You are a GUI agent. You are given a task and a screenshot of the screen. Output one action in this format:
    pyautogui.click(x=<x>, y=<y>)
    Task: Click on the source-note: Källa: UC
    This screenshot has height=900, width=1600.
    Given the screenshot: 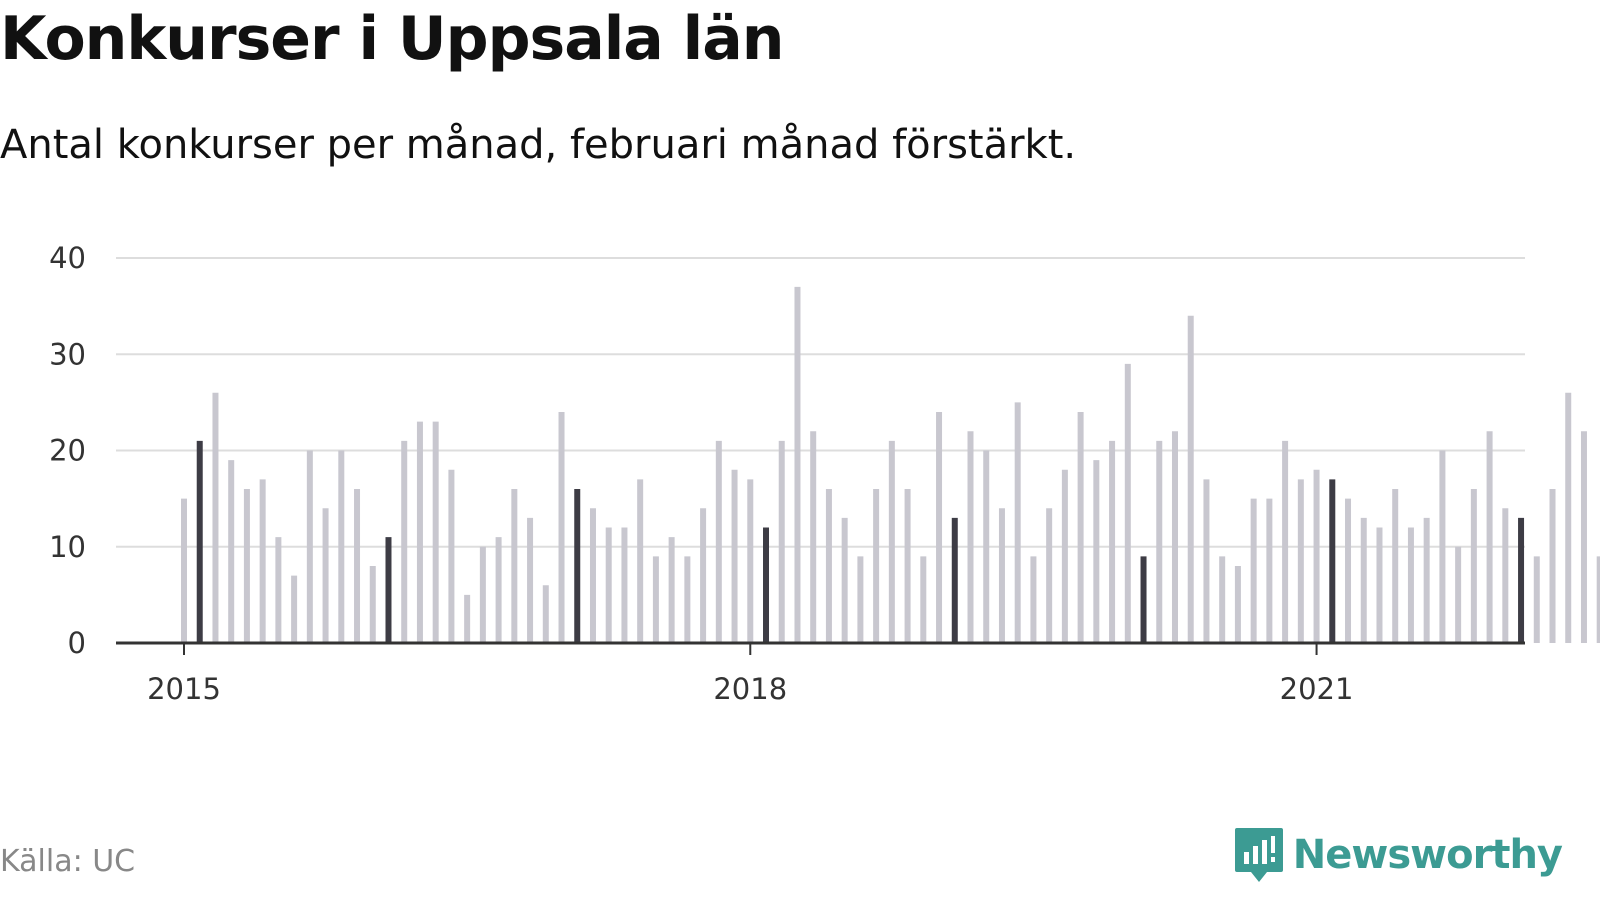 What is the action you would take?
    pyautogui.click(x=68, y=861)
    